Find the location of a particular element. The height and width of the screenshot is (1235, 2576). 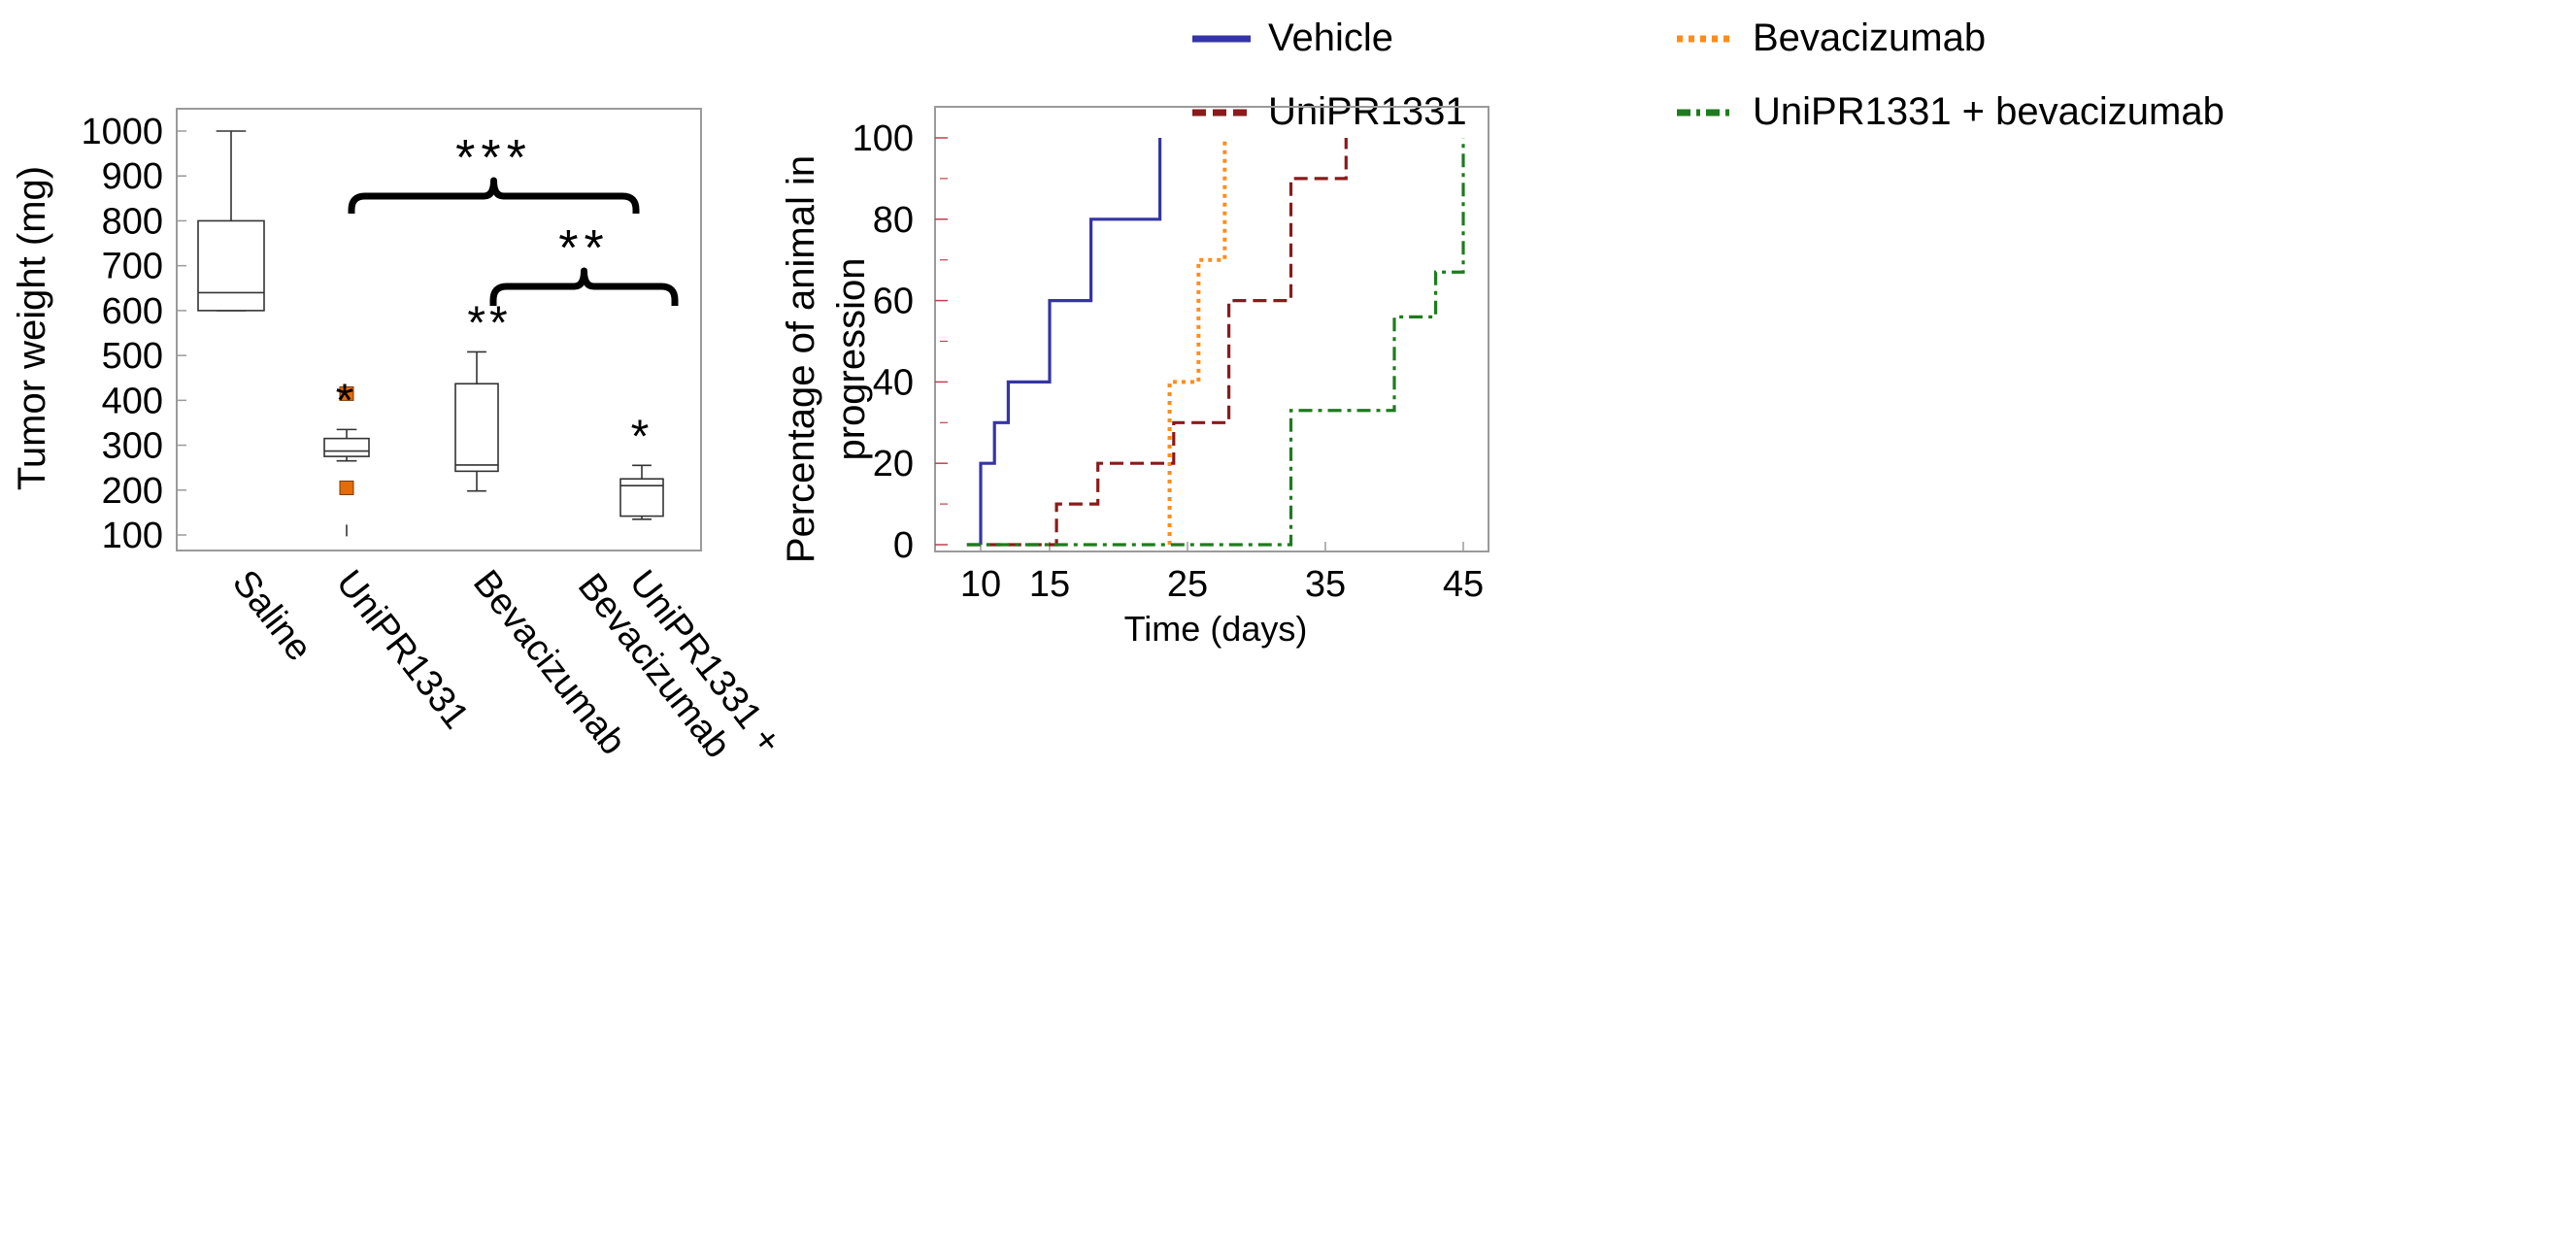

box-y-tick-label: 200 is located at coordinates (133, 491).